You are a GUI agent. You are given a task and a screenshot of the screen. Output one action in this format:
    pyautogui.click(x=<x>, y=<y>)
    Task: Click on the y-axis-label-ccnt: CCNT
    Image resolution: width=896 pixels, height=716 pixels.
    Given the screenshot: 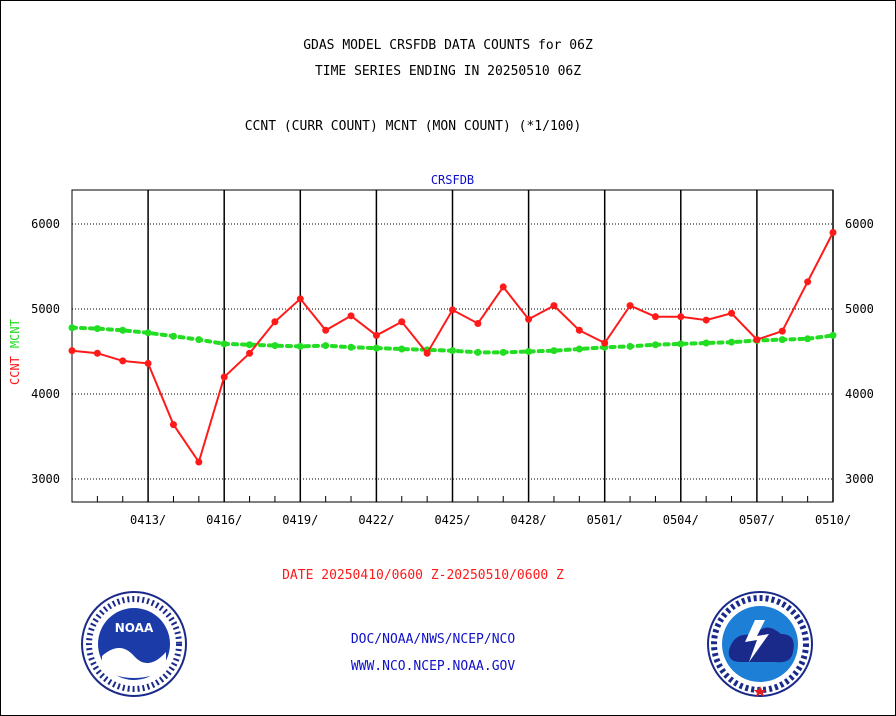 What is the action you would take?
    pyautogui.click(x=15, y=370)
    